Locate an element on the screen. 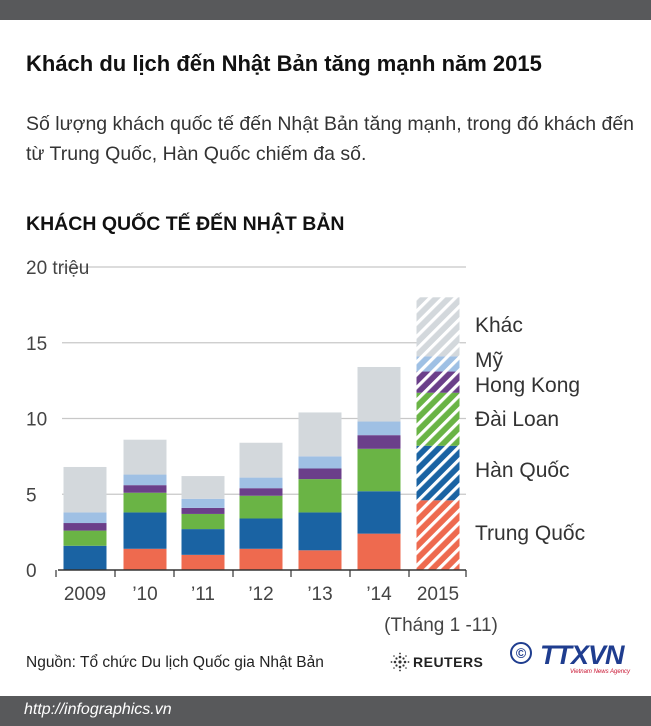 This screenshot has width=651, height=726. y-tick-label: 20 triệu is located at coordinates (57, 268).